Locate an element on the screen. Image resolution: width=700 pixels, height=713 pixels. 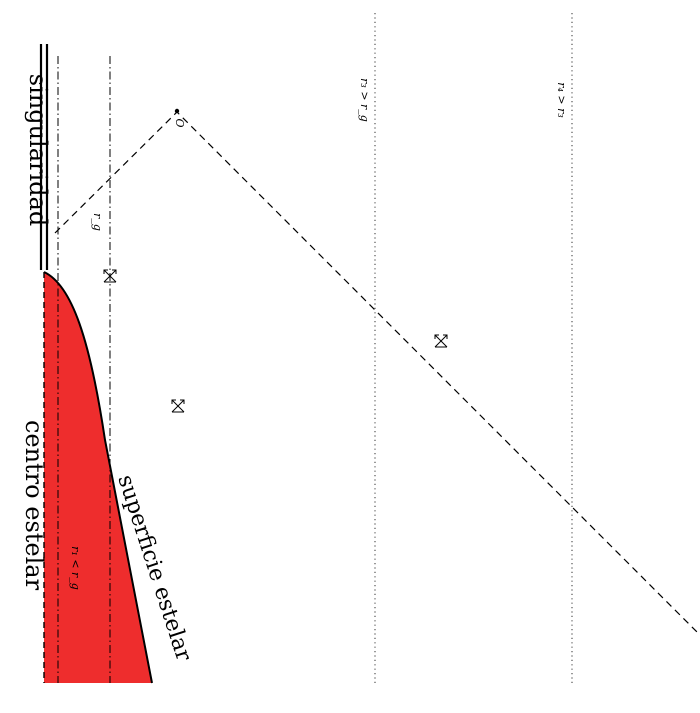
star-interior-region is located at coordinates (98, 477).